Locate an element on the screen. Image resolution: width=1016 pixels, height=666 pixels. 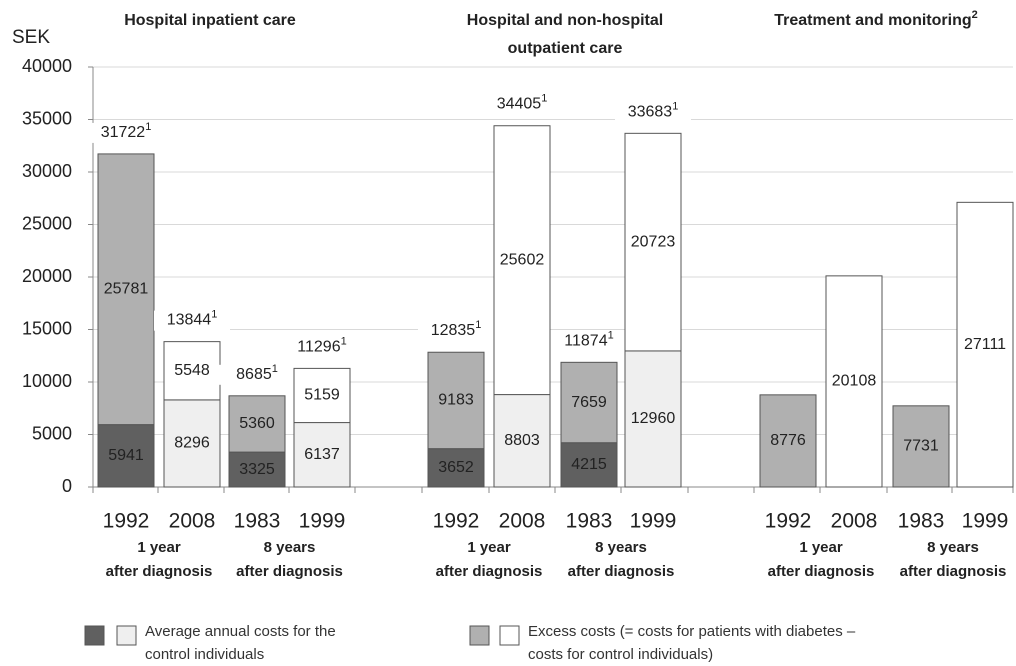
value-label: 8776 is located at coordinates (788, 440).